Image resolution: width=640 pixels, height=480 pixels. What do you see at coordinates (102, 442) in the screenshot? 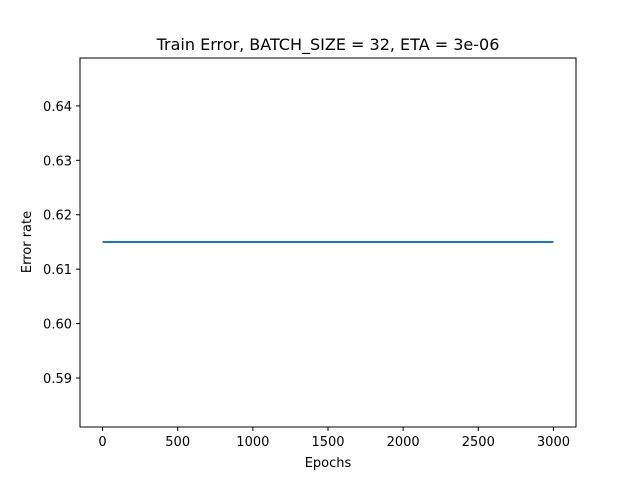
I see `x-tick-label: 0` at bounding box center [102, 442].